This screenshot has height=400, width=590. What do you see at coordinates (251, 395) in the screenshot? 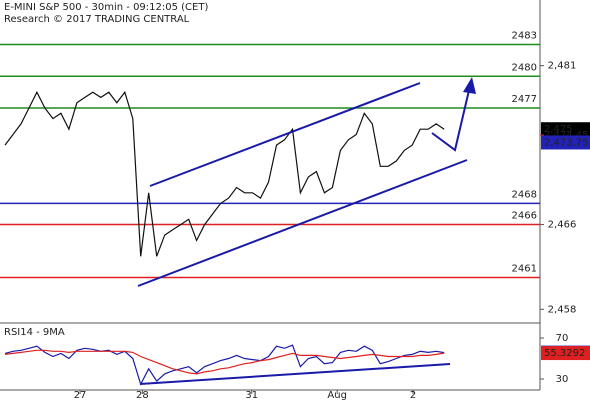
I see `x-tick-label: 31` at bounding box center [251, 395].